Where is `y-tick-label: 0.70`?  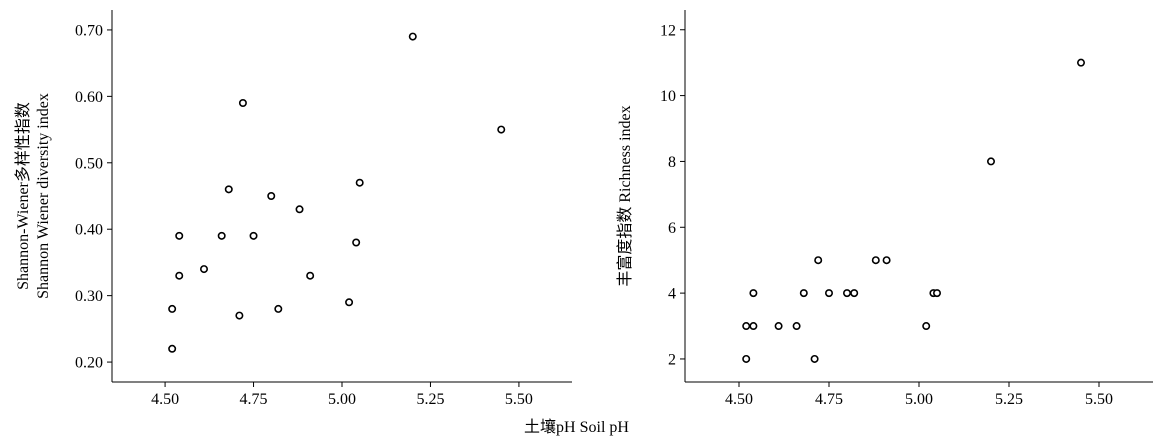
y-tick-label: 0.70 is located at coordinates (89, 30).